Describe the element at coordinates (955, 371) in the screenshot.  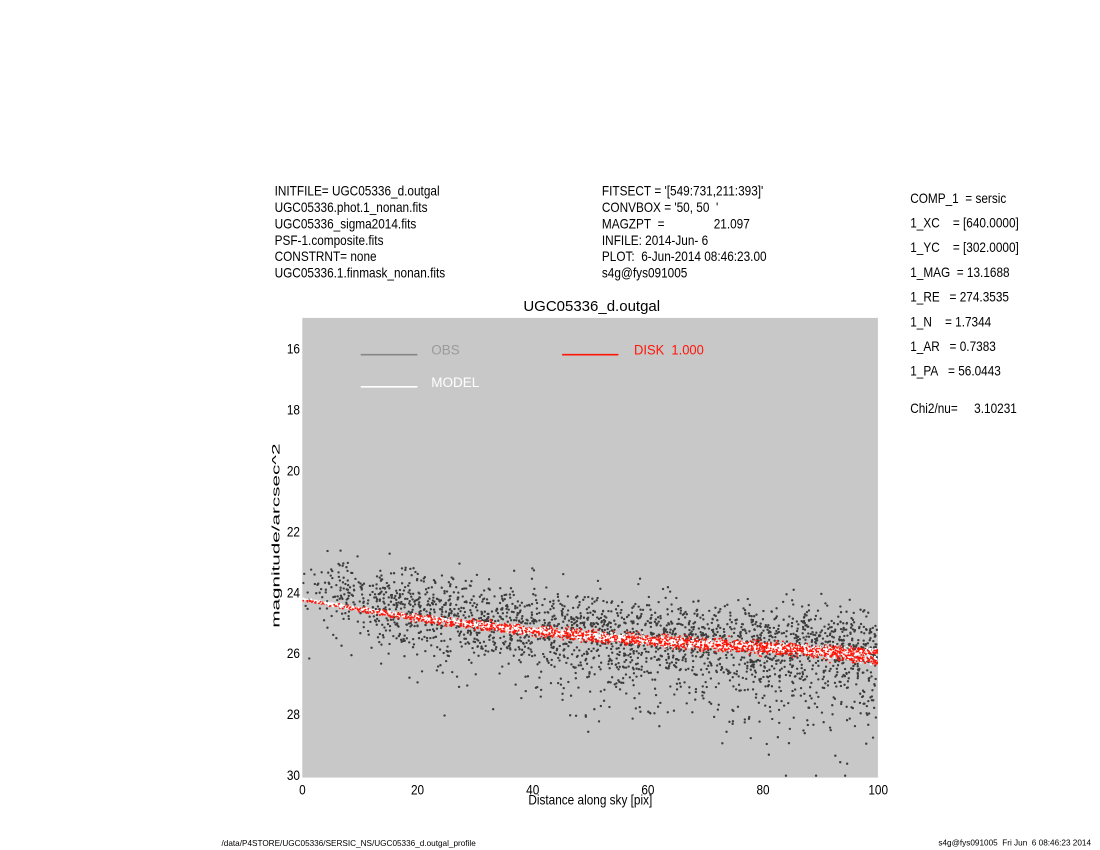
I see `svg-text: 1_PA = 56.0443` at that location.